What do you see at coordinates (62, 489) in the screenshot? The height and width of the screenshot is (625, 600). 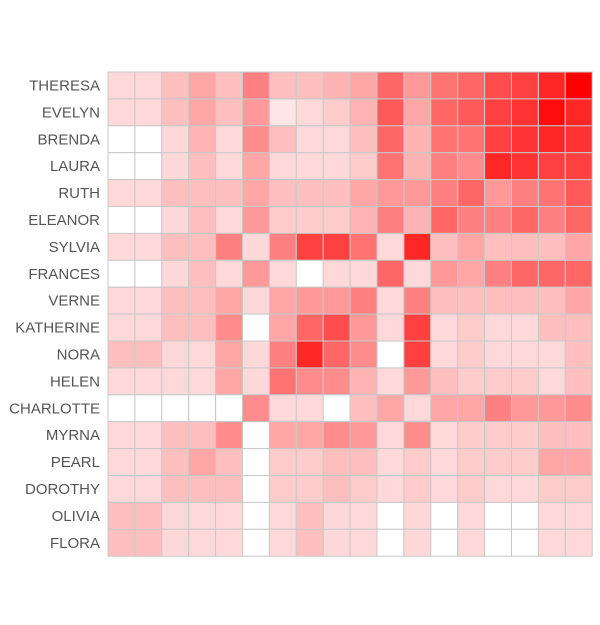 I see `row-label: DOROTHY` at bounding box center [62, 489].